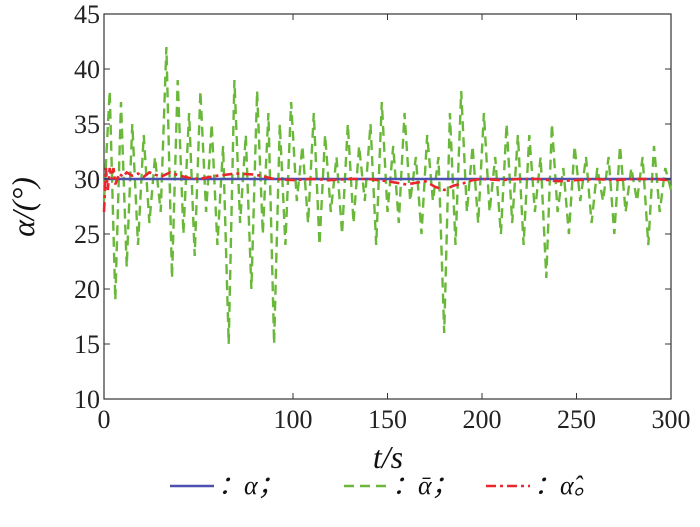  What do you see at coordinates (385, 485) in the screenshot?
I see `legend: ：α； ：ᾱ； ：α̂。` at bounding box center [385, 485].